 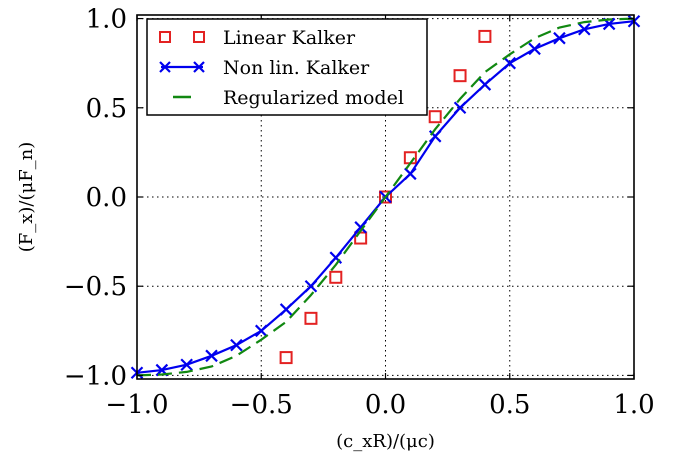 What do you see at coordinates (289, 38) in the screenshot?
I see `legend-label: Linear Kalker` at bounding box center [289, 38].